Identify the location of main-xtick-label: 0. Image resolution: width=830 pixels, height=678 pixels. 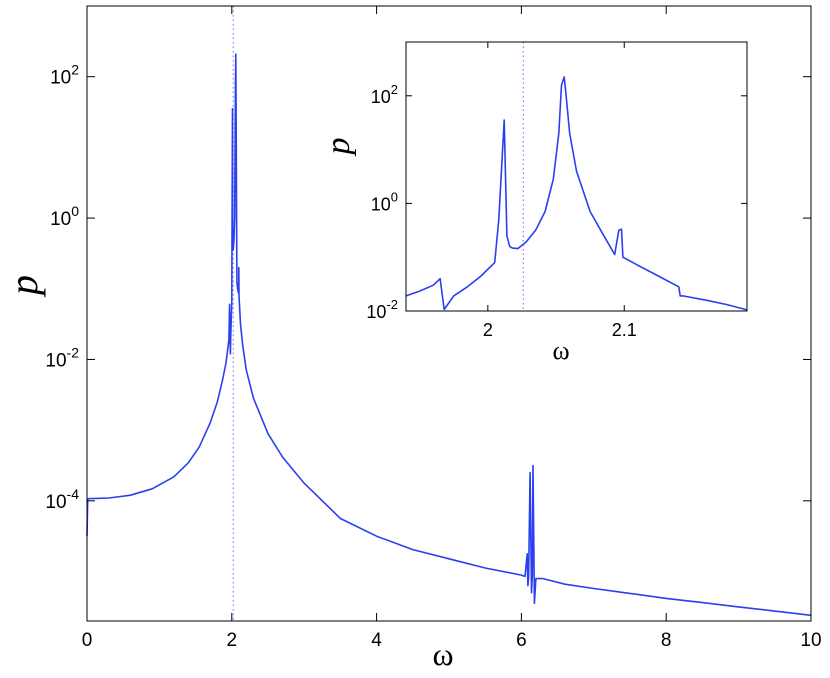
(87, 640).